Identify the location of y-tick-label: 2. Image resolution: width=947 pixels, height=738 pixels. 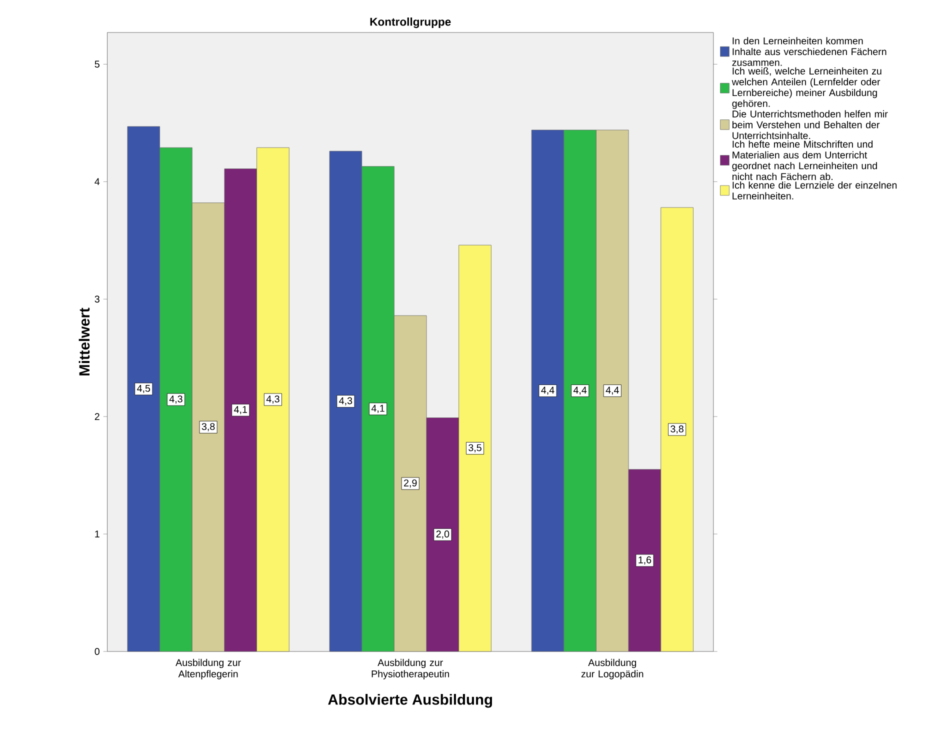
(97, 416).